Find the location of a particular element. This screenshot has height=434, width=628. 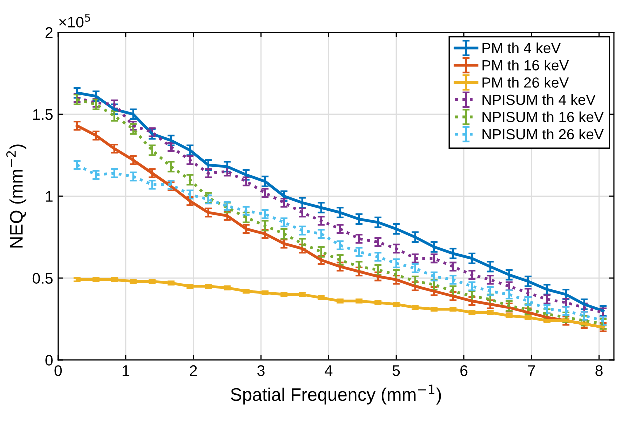

legend-label: NPISUM th 26 keV is located at coordinates (543, 134).